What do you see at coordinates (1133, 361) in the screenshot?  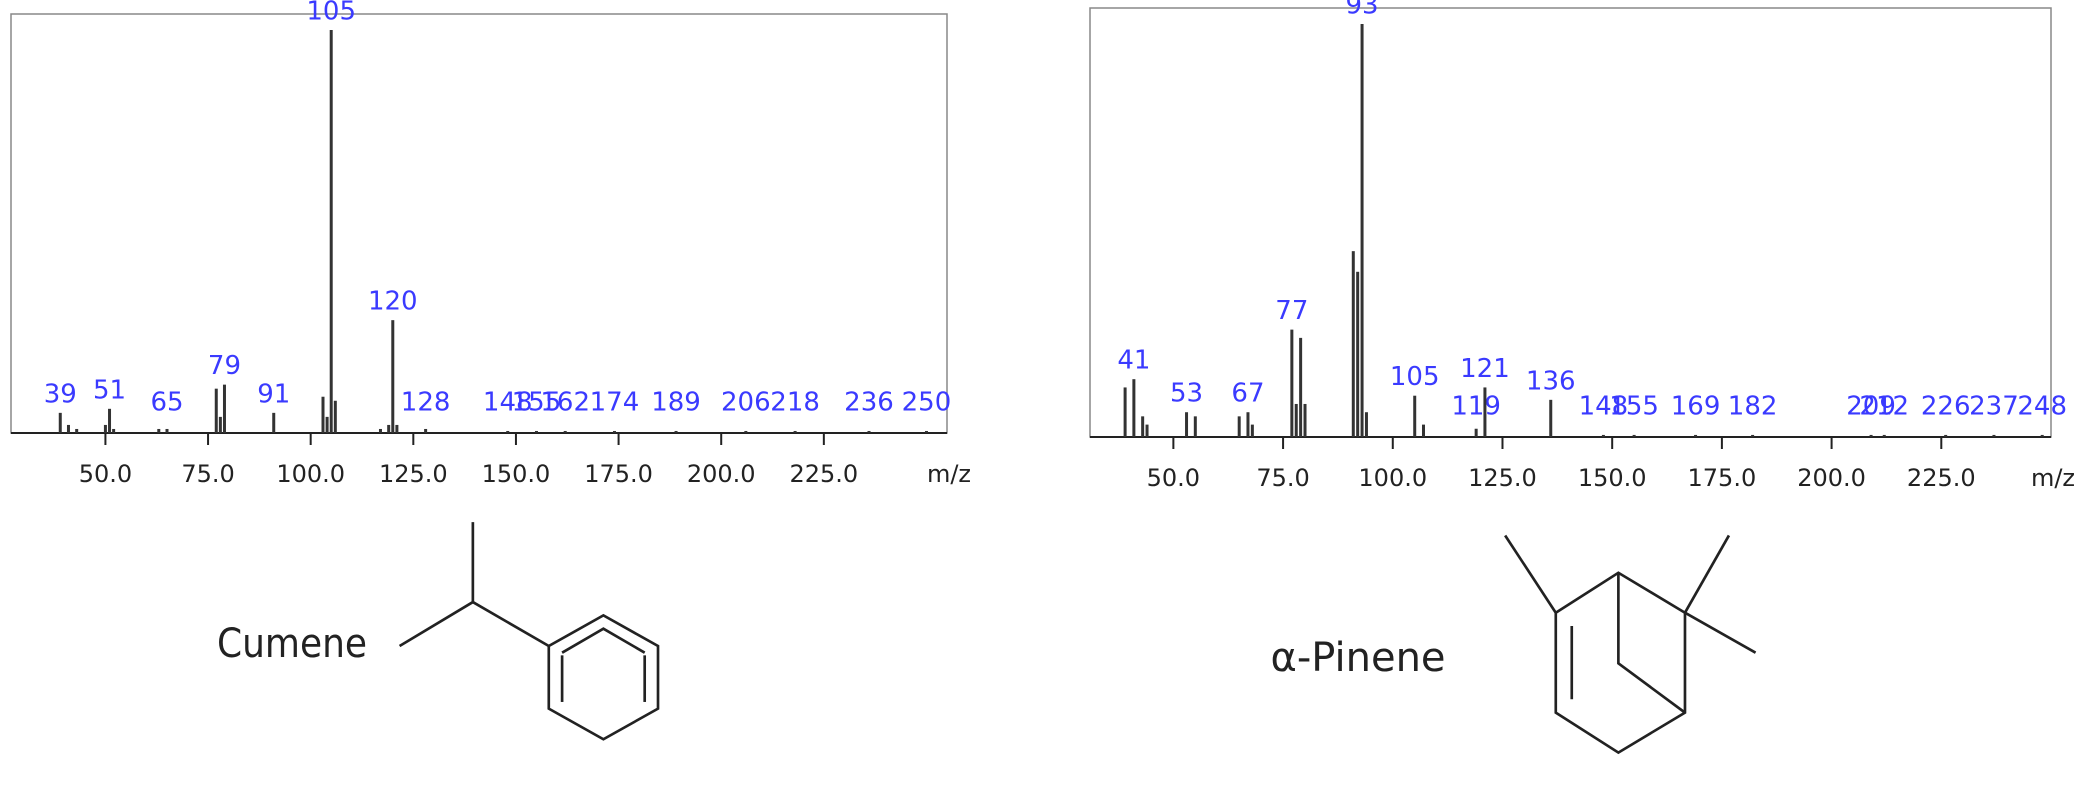 I see `peak-label: 41` at bounding box center [1133, 361].